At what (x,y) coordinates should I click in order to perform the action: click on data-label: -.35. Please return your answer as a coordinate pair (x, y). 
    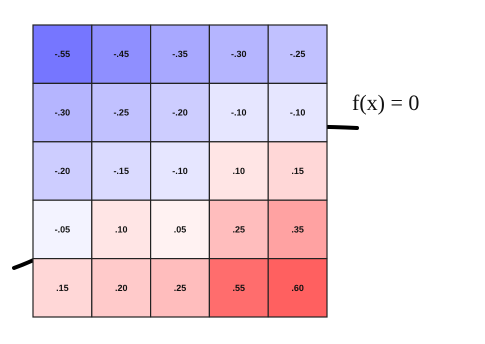
    Looking at the image, I should click on (180, 54).